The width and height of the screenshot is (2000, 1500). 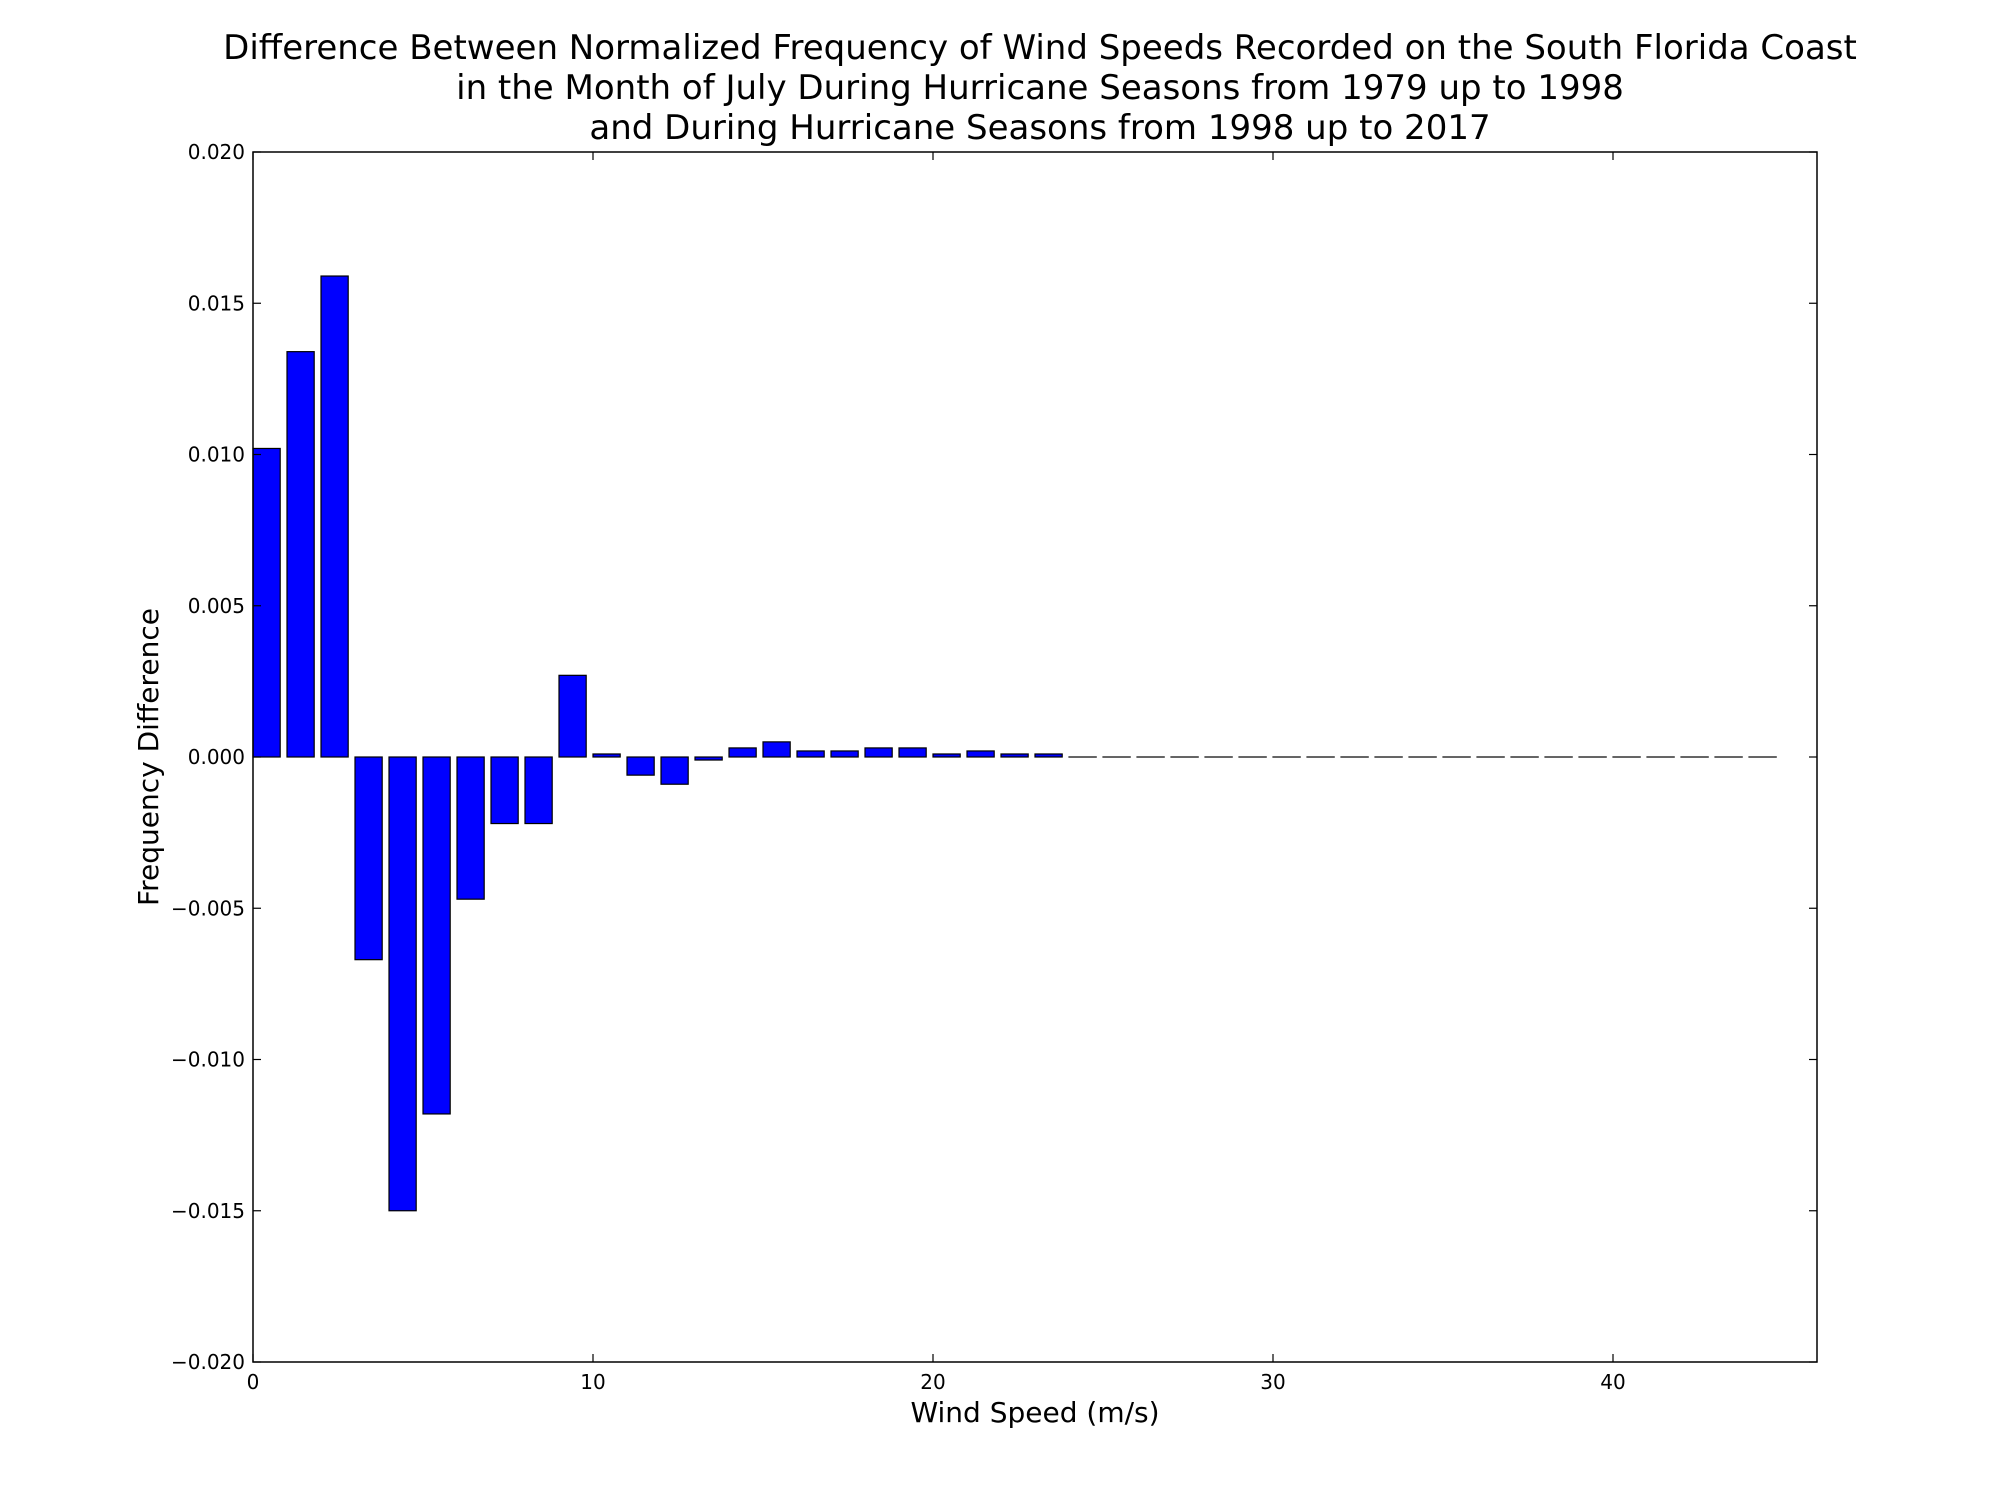 I want to click on x-tick-label: 30, so click(x=1272, y=1382).